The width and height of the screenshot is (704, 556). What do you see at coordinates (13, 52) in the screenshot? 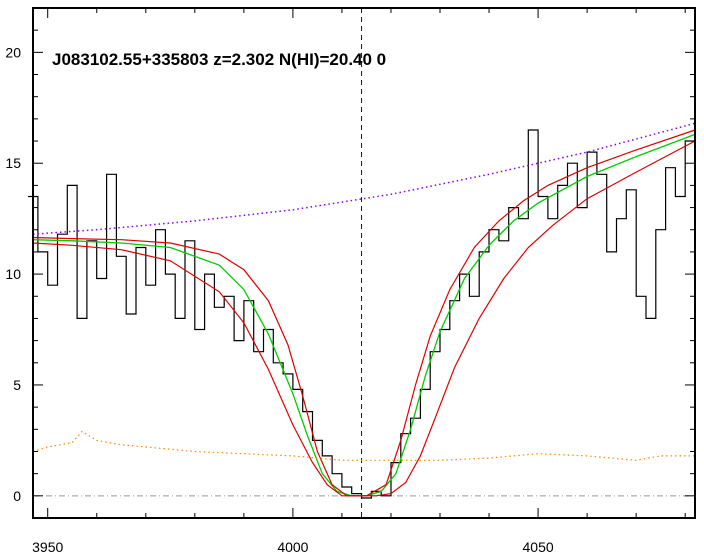
I see `y-tick-label: 20` at bounding box center [13, 52].